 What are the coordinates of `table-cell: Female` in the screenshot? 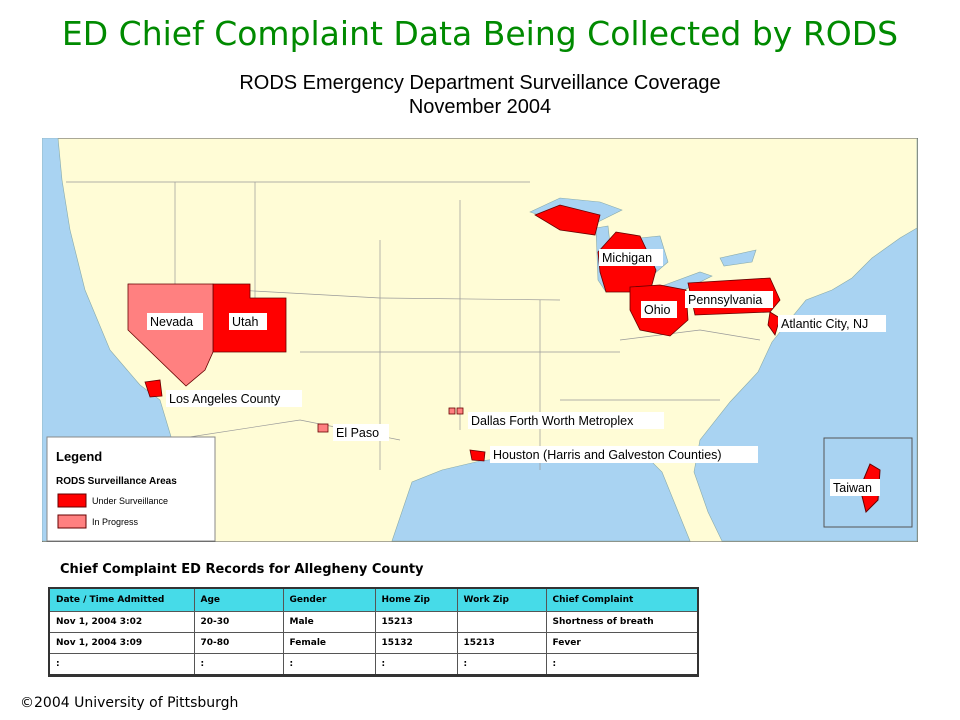 It's located at (329, 643).